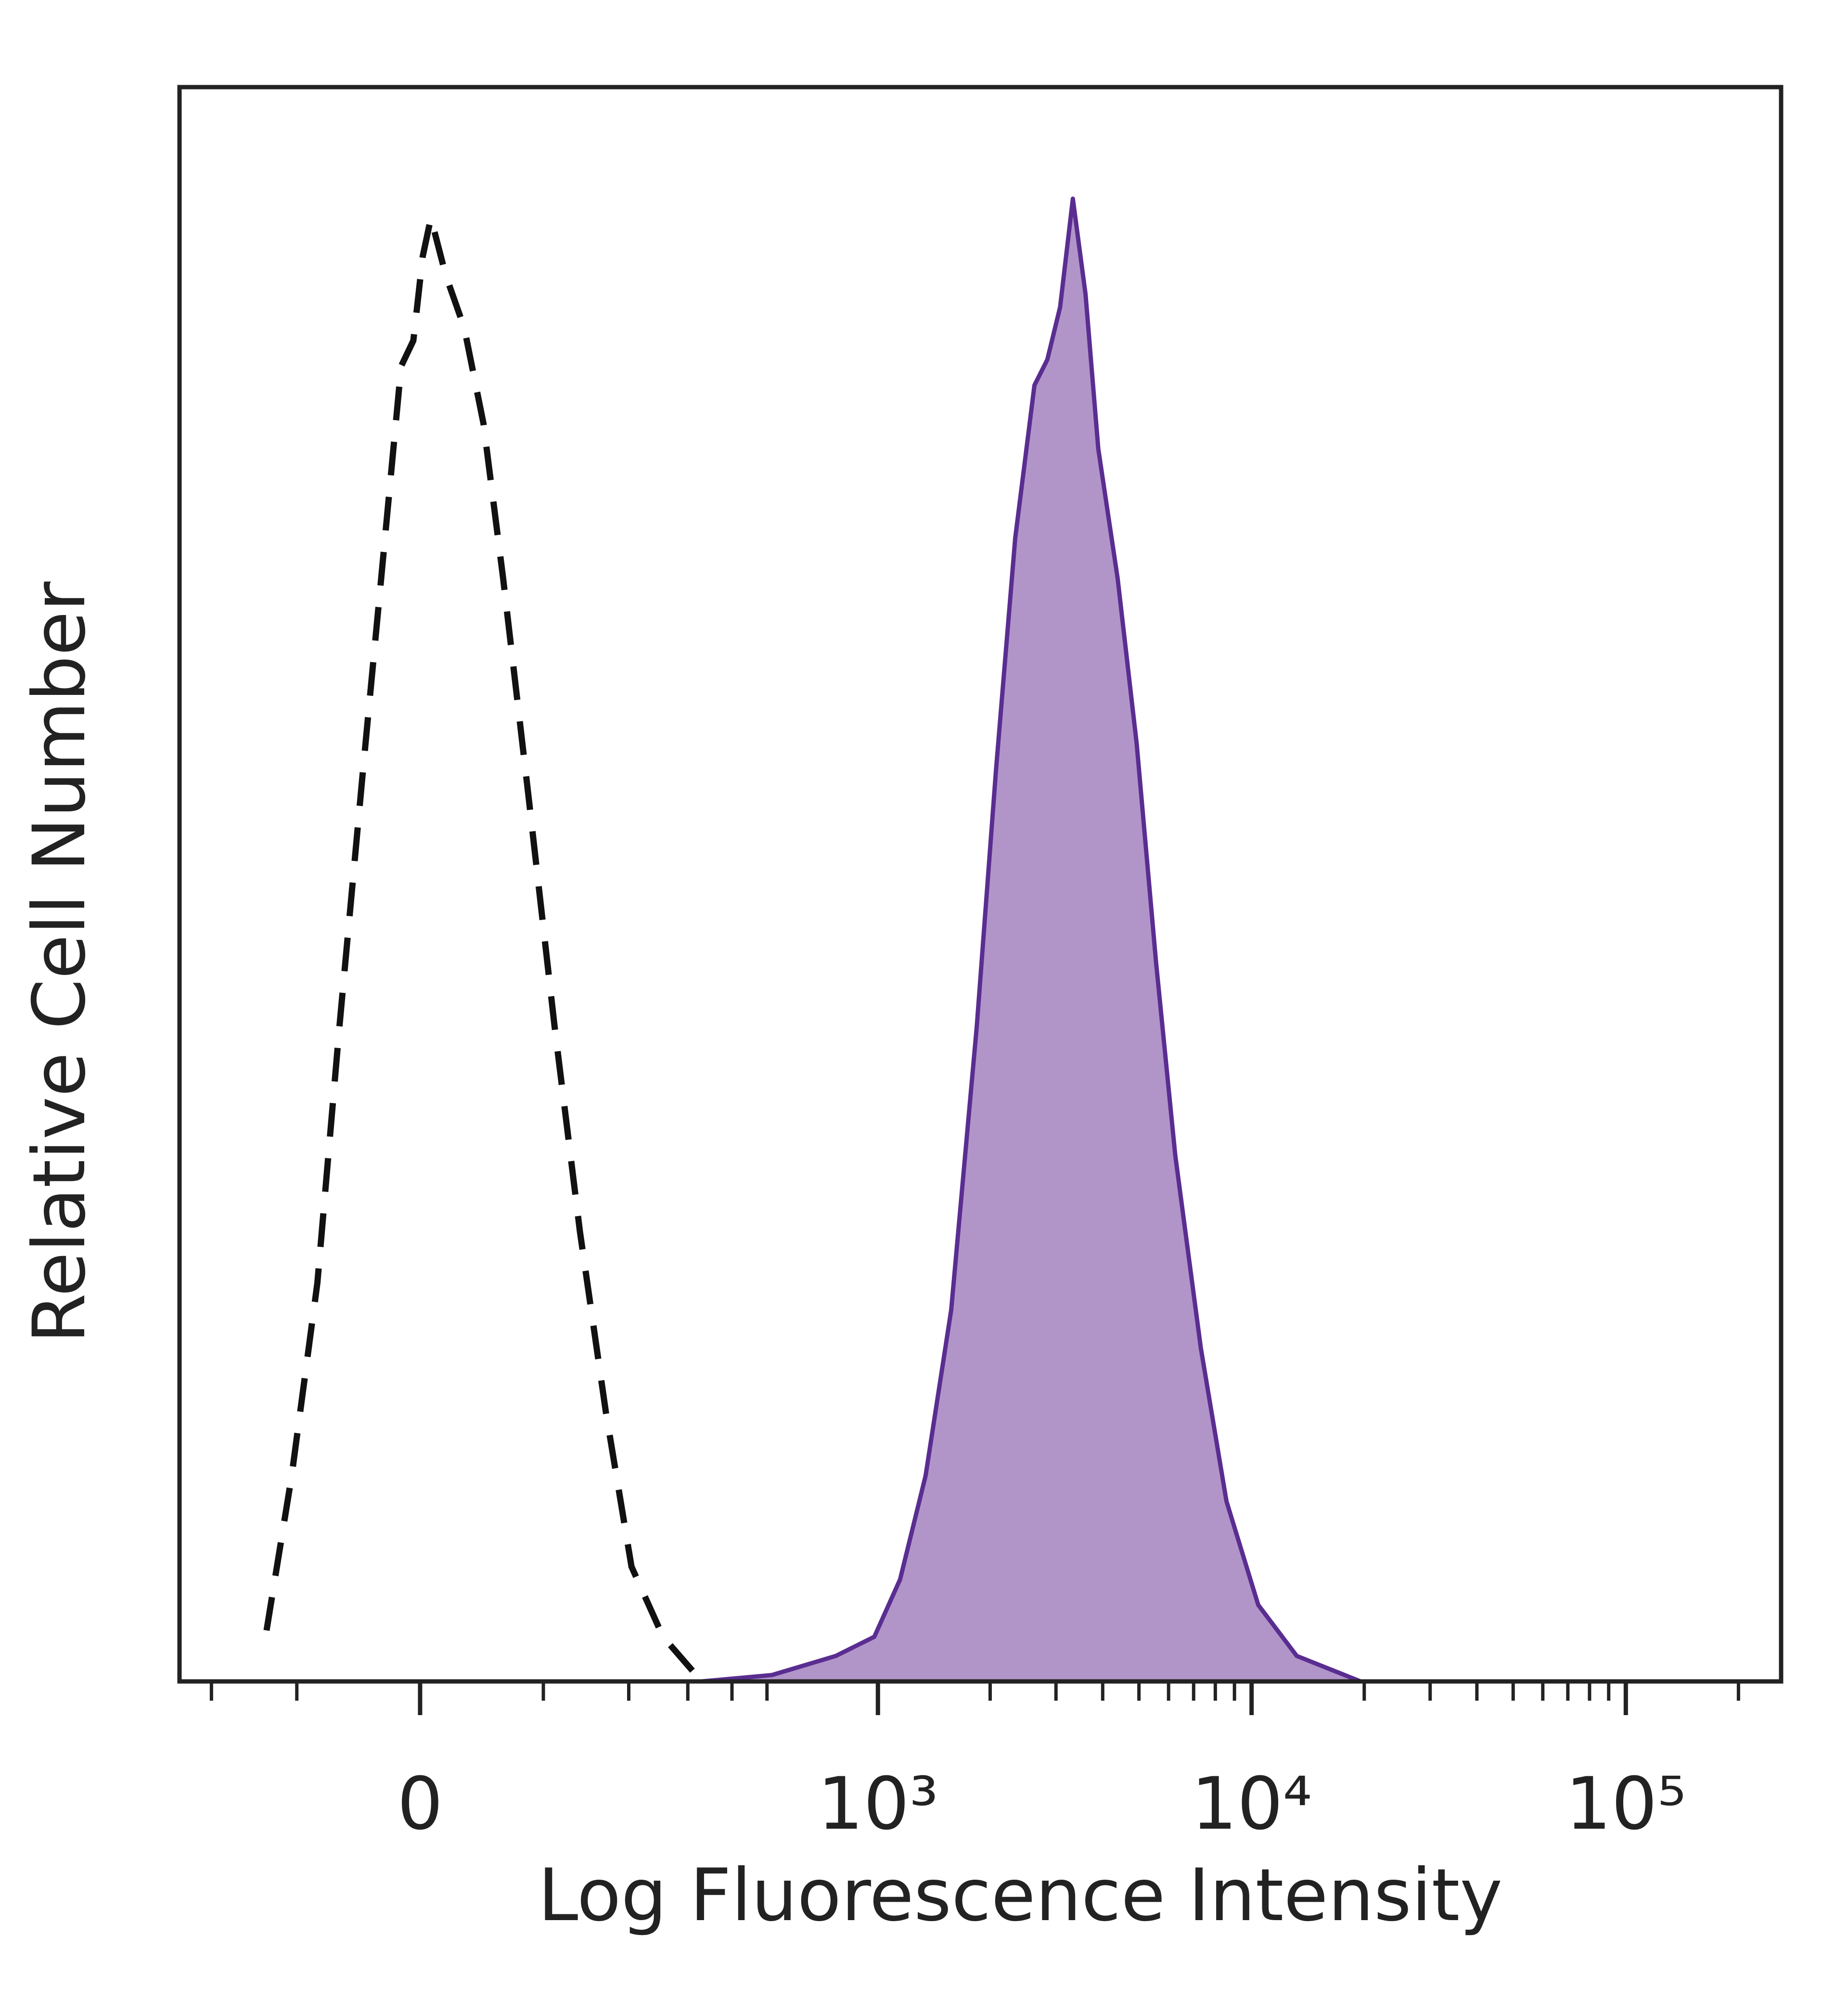 This screenshot has width=1848, height=2000. Describe the element at coordinates (1626, 1804) in the screenshot. I see `x-tick-label: 10⁵` at that location.